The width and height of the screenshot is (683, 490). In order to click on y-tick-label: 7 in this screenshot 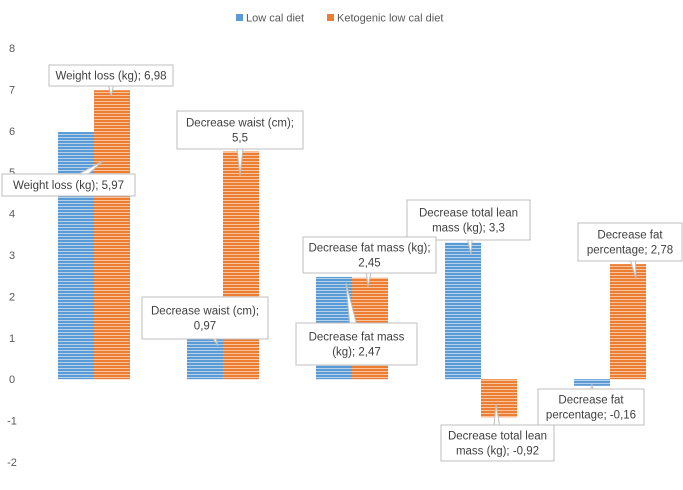, I will do `click(12, 90)`.